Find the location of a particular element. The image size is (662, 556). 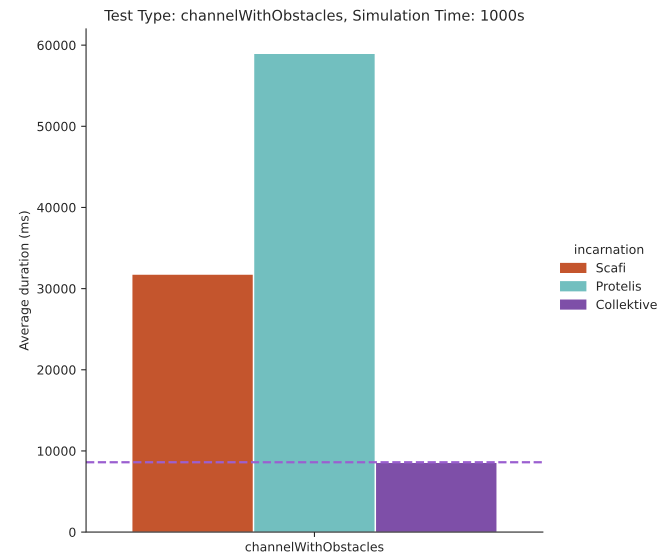

y-tick-label: 10000 is located at coordinates (57, 451).